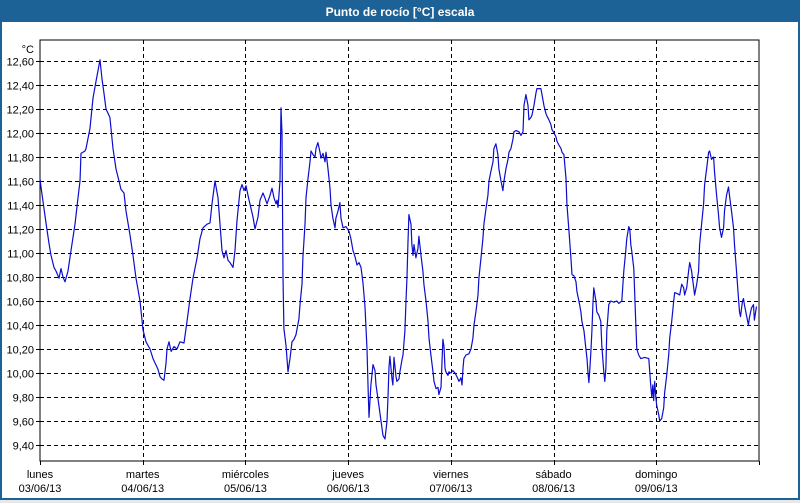 This screenshot has height=503, width=800. What do you see at coordinates (20, 135) in the screenshot?
I see `y-tick-label: 12,00` at bounding box center [20, 135].